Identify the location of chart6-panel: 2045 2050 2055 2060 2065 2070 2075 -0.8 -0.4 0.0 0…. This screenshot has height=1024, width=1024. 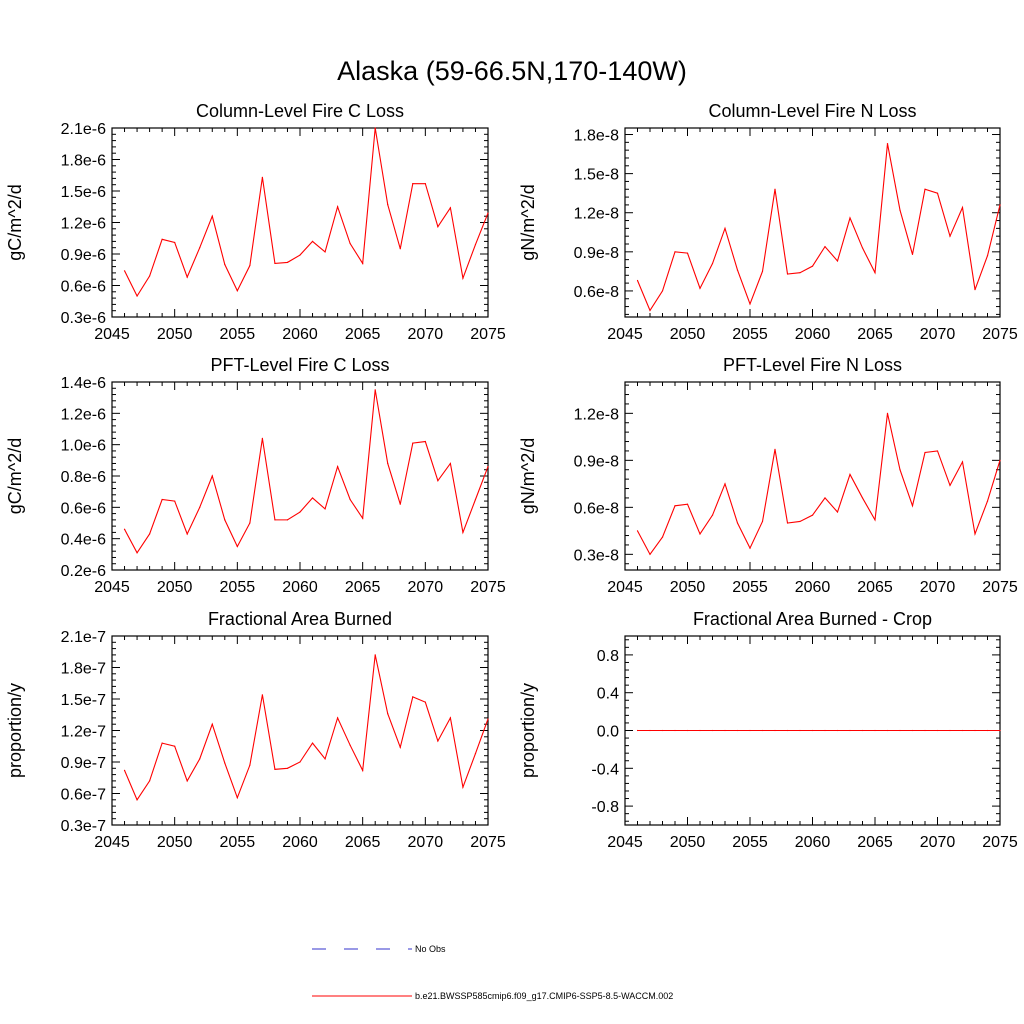
(768, 730).